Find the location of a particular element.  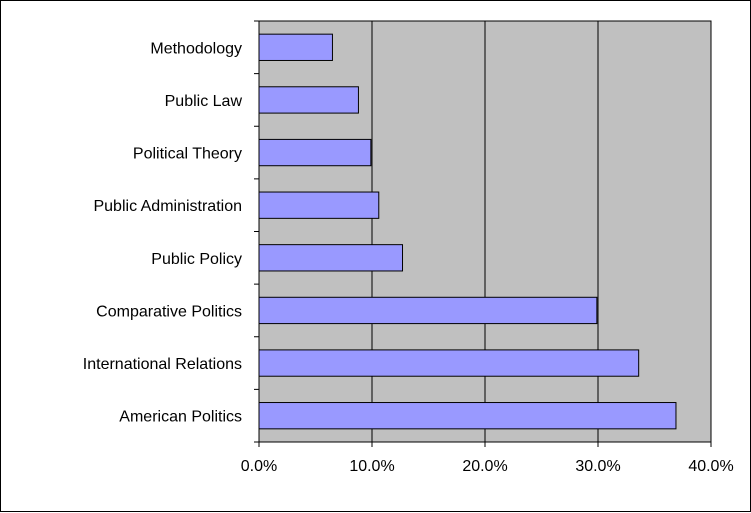

category-label: Public Law is located at coordinates (204, 101).